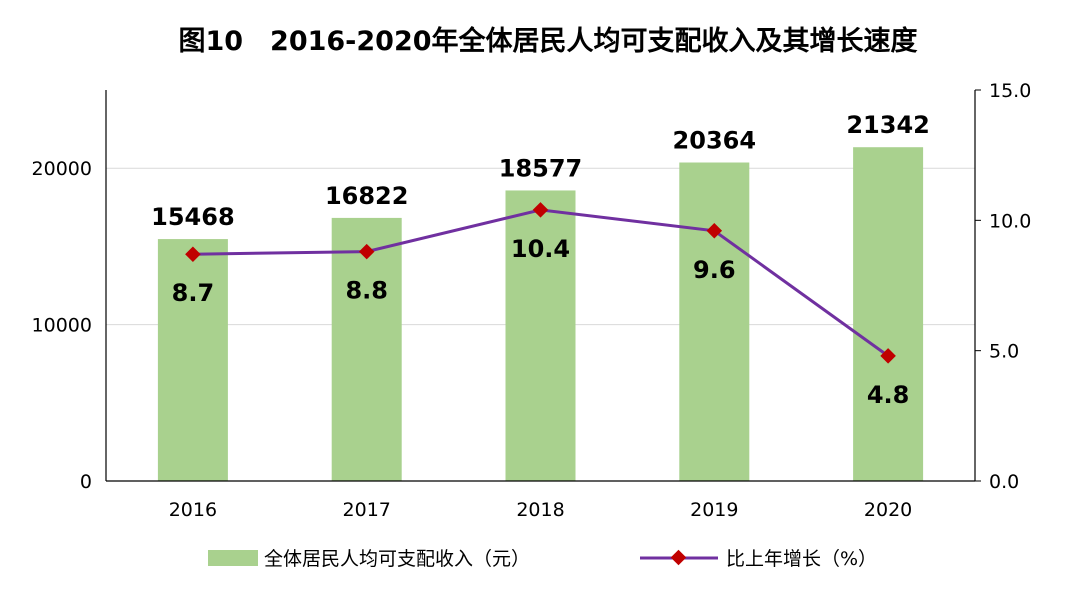 This screenshot has width=1077, height=603. Describe the element at coordinates (62, 326) in the screenshot. I see `left-tick-label: 10000` at that location.